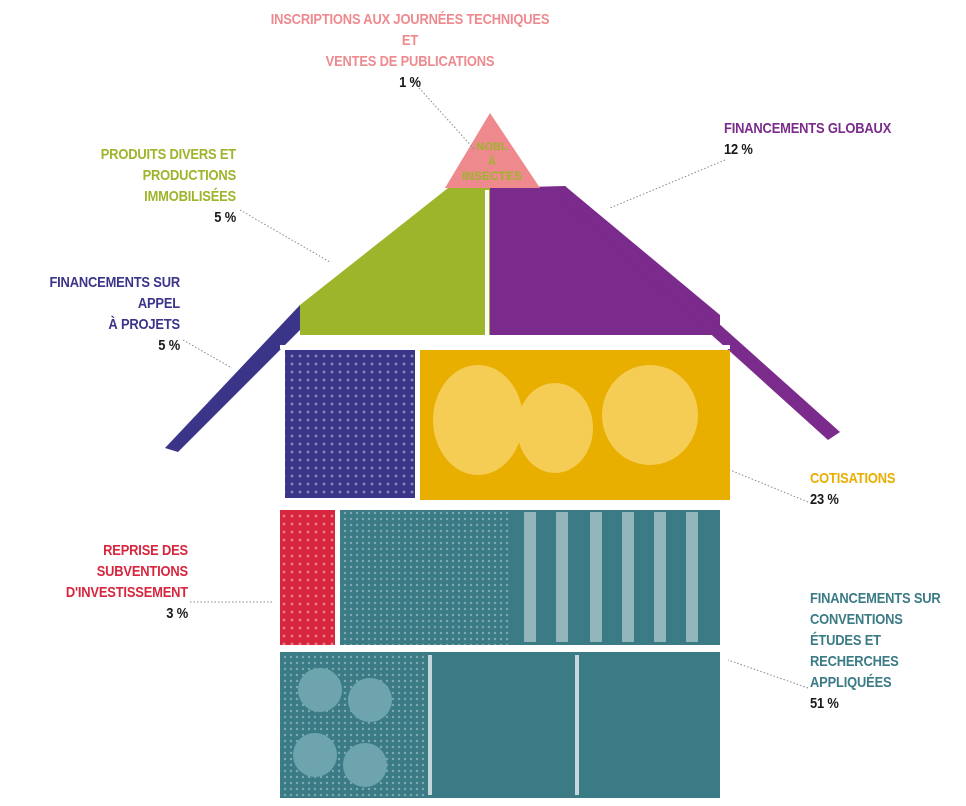 This screenshot has width=966, height=806. What do you see at coordinates (769, 486) in the screenshot?
I see `leader-cotisations` at bounding box center [769, 486].